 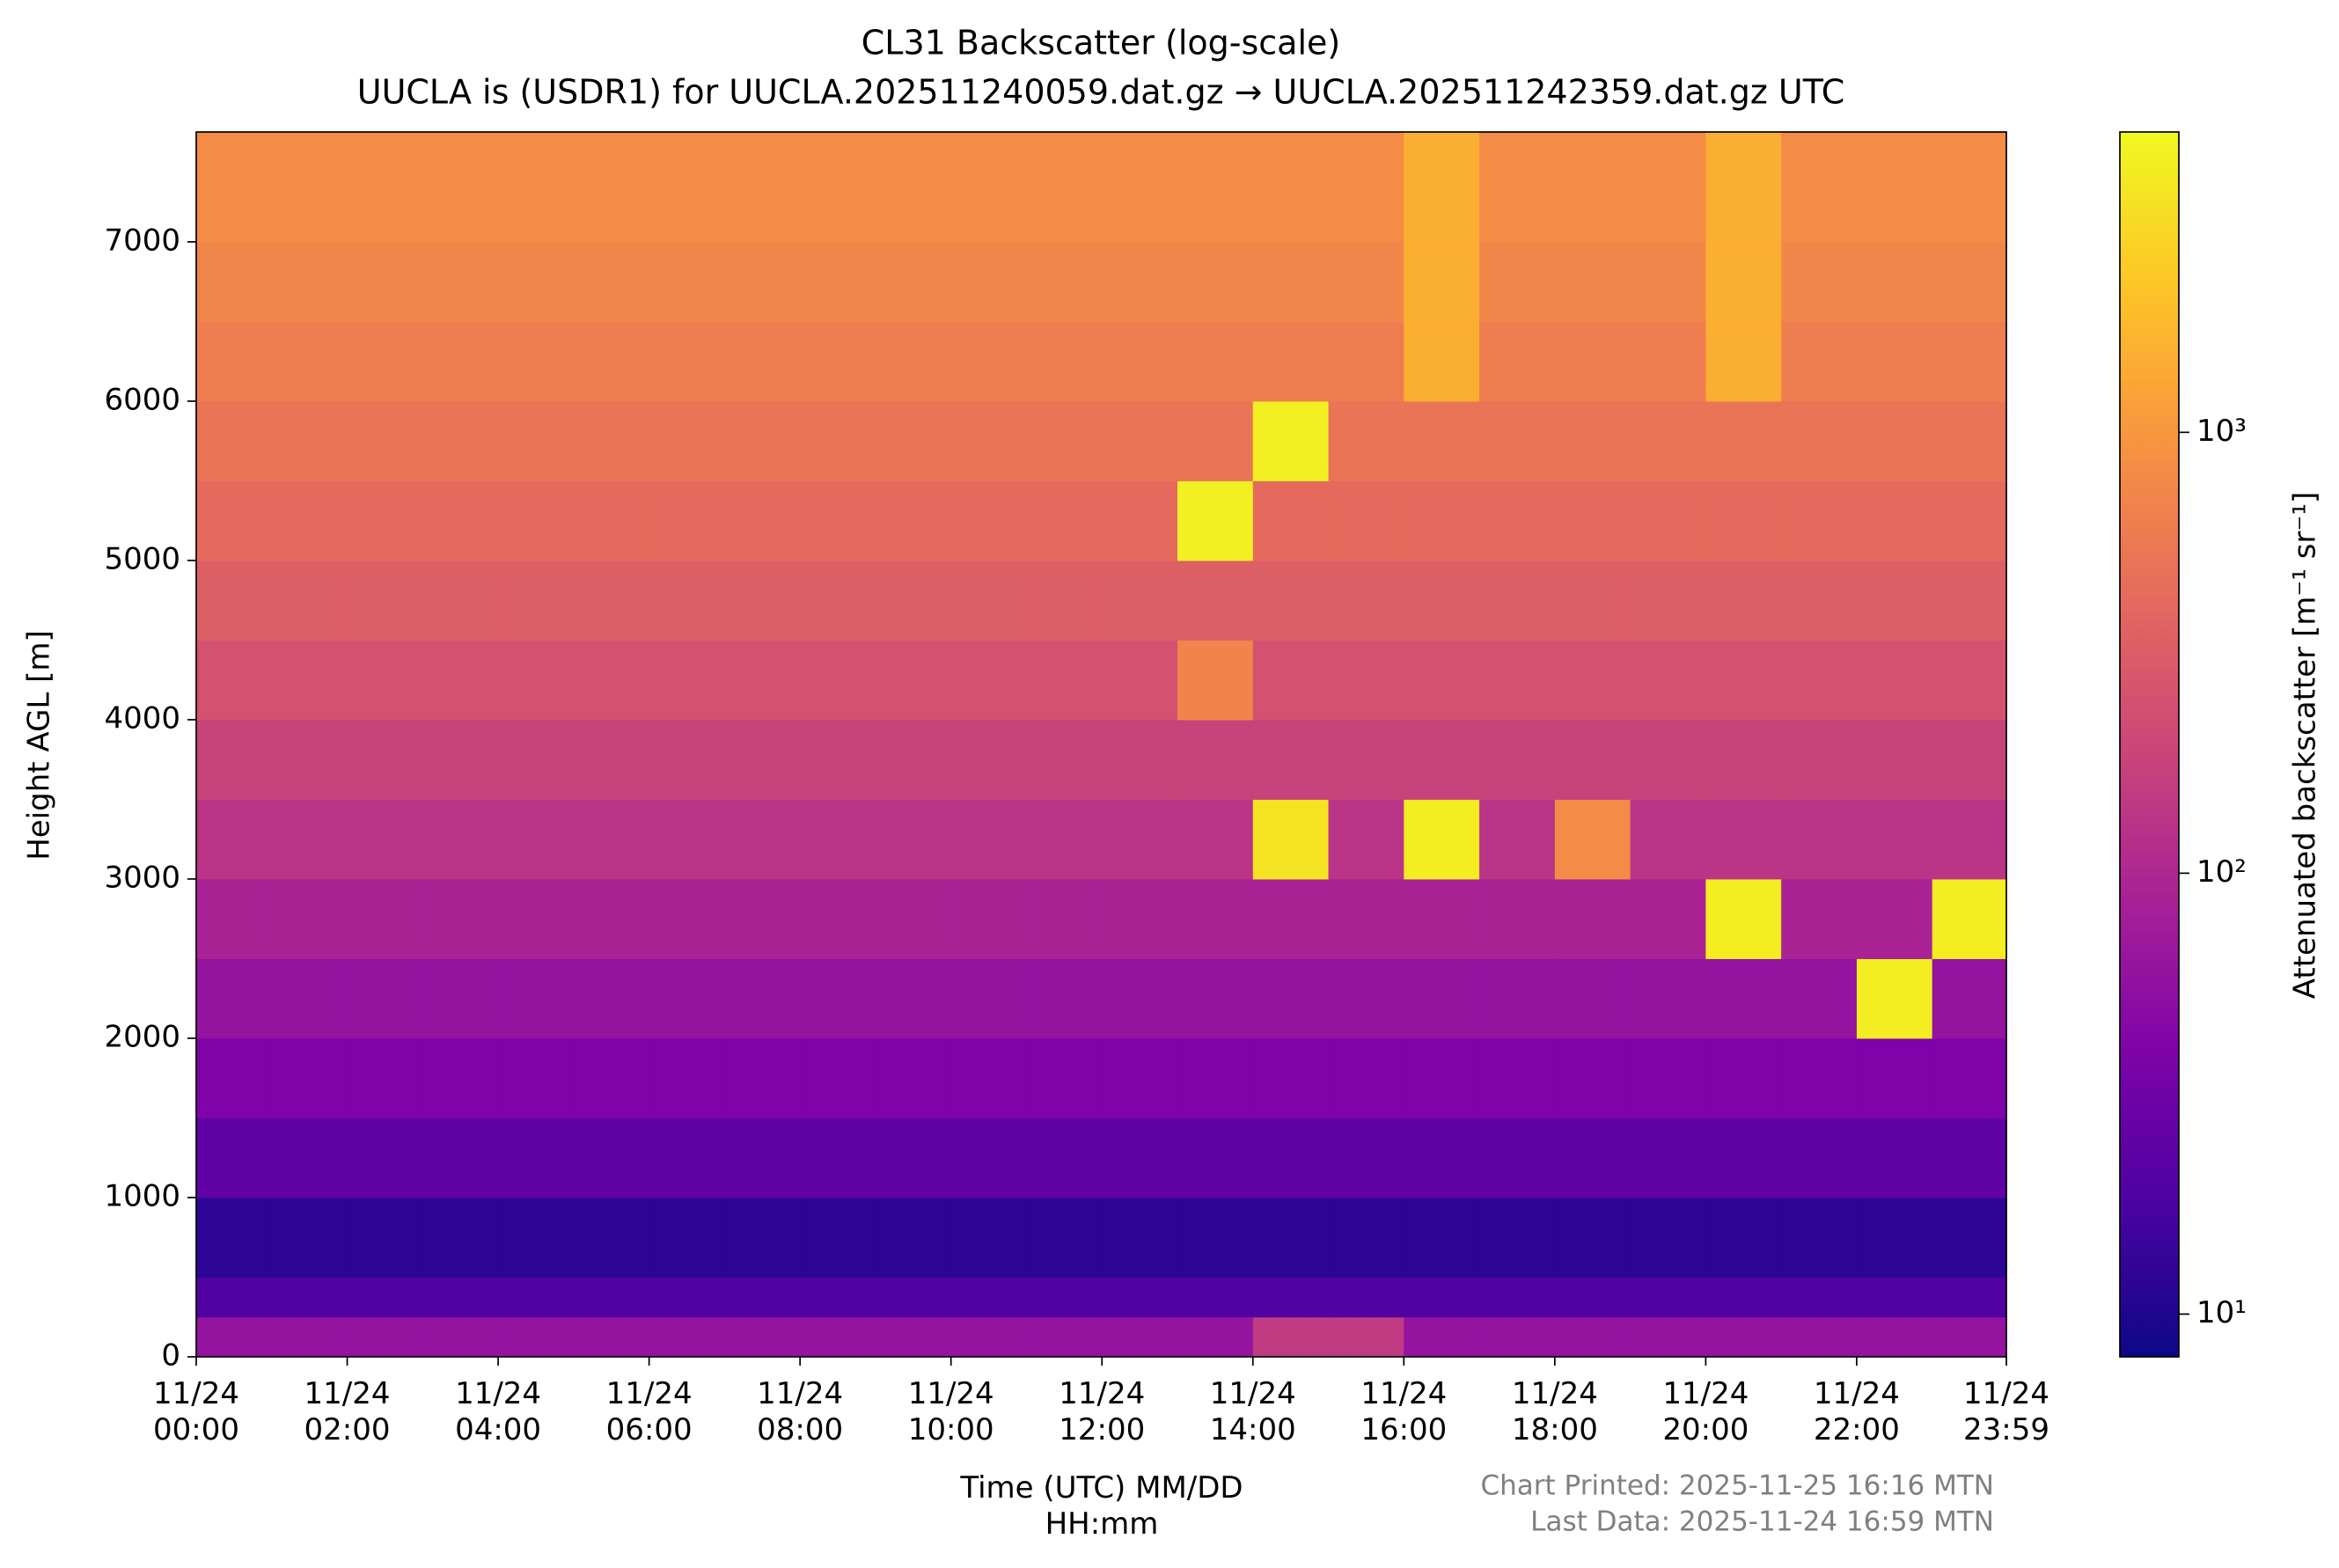 I want to click on x-axis-label: Time (UTC) MM/DD HH:mm, so click(x=1101, y=1506).